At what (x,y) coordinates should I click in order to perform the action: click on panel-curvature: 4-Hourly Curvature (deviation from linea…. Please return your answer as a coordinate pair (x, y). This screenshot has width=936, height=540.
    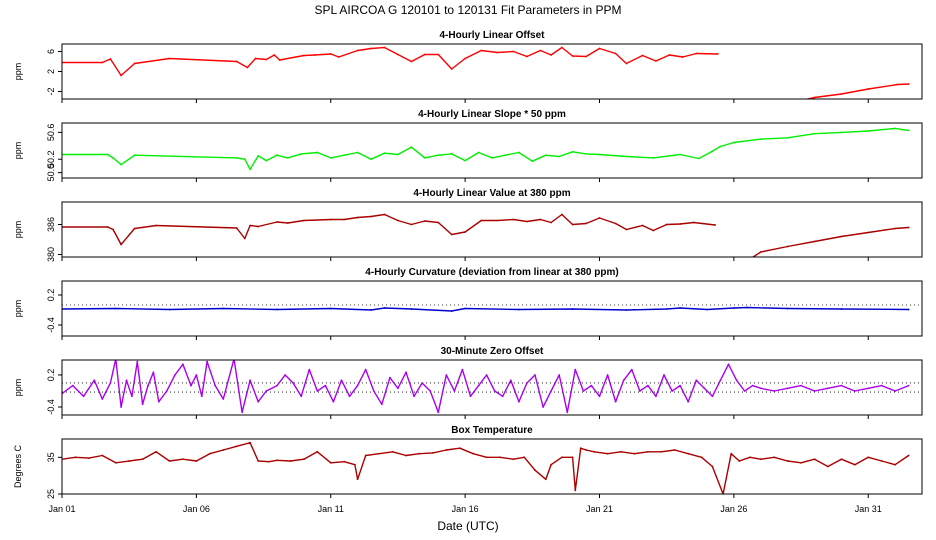
    Looking at the image, I should click on (468, 303).